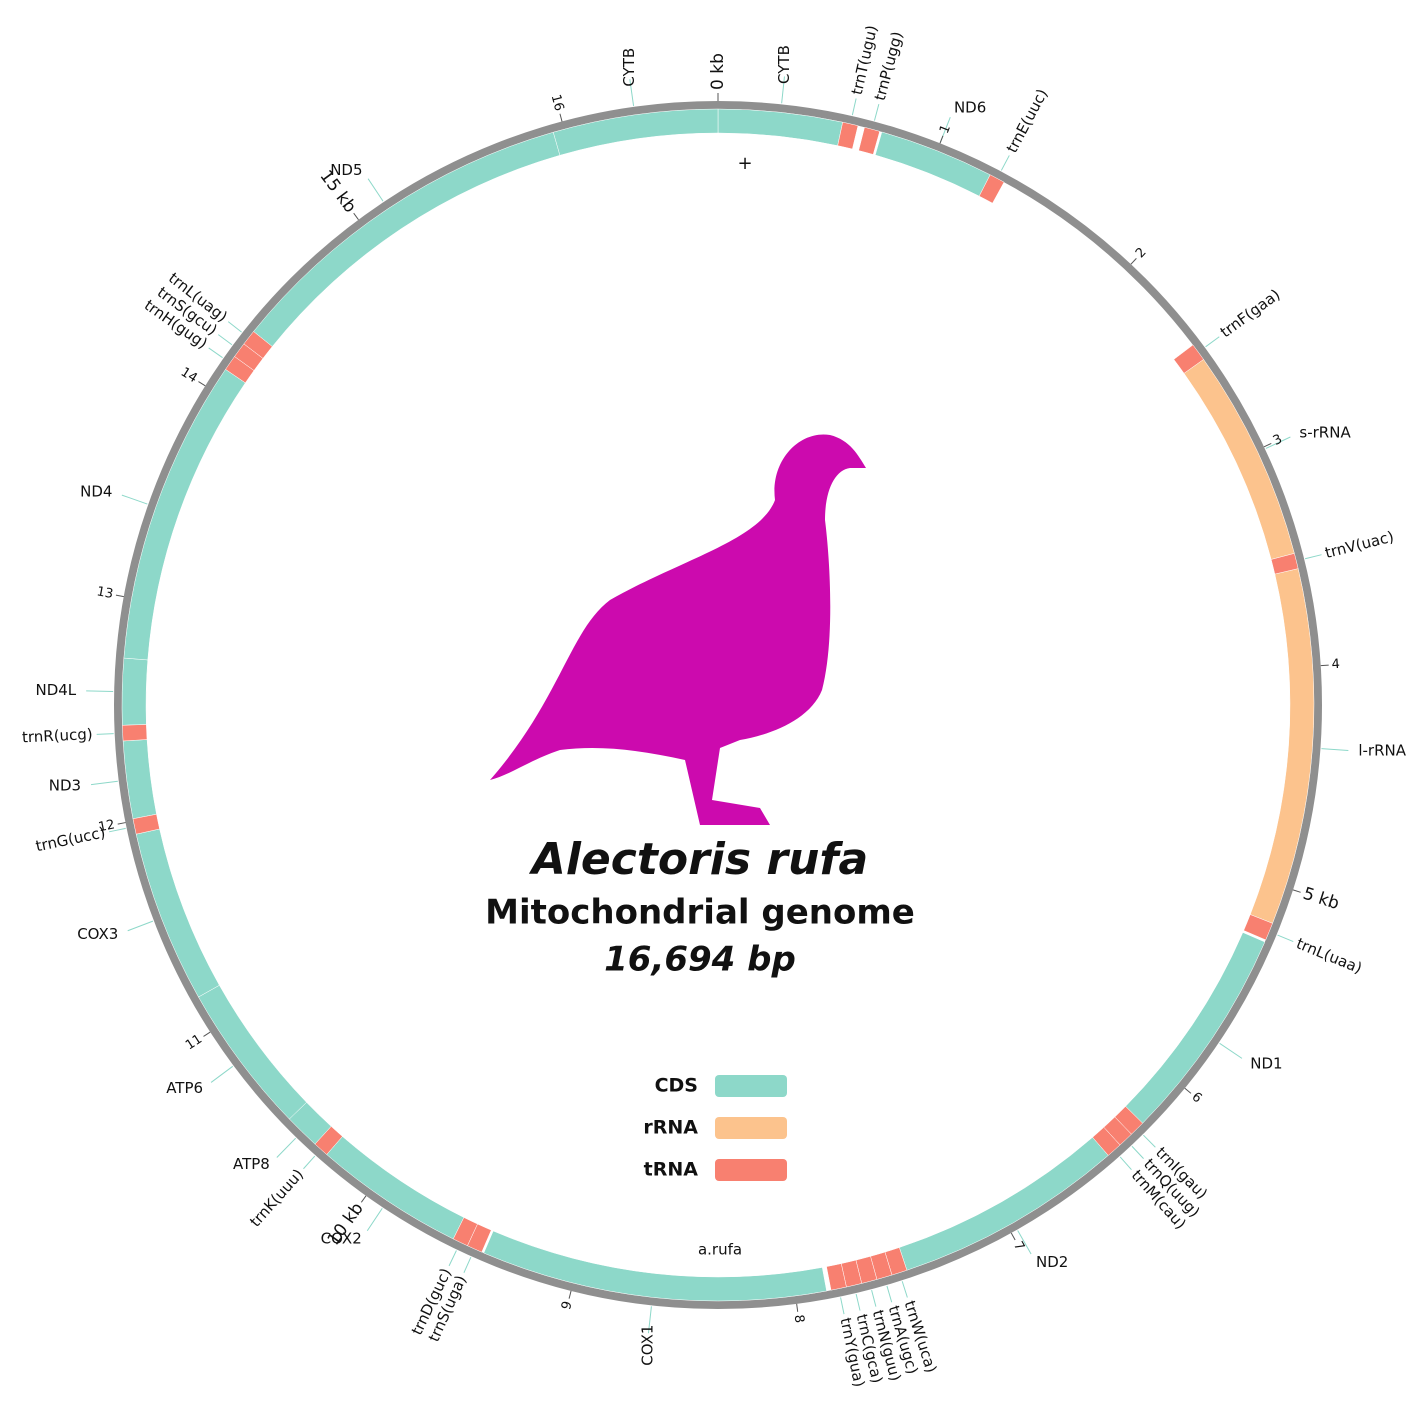  What do you see at coordinates (744, 163) in the screenshot?
I see `strand-label: +` at bounding box center [744, 163].